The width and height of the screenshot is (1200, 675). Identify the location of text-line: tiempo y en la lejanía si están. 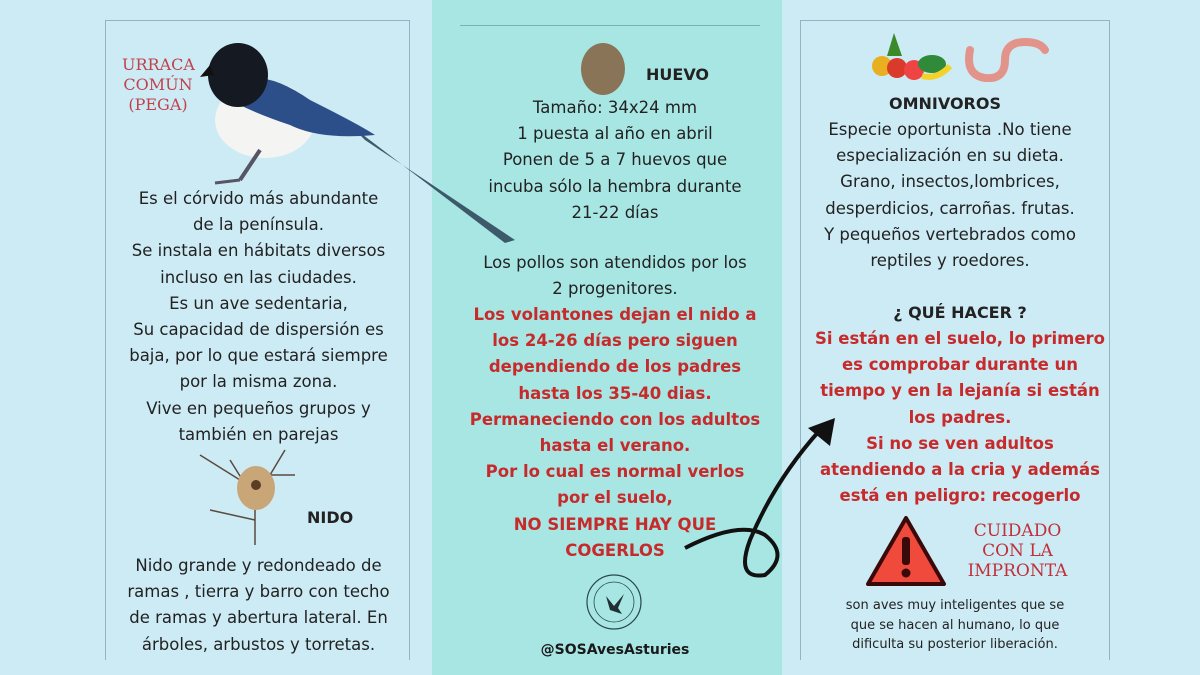
(960, 391).